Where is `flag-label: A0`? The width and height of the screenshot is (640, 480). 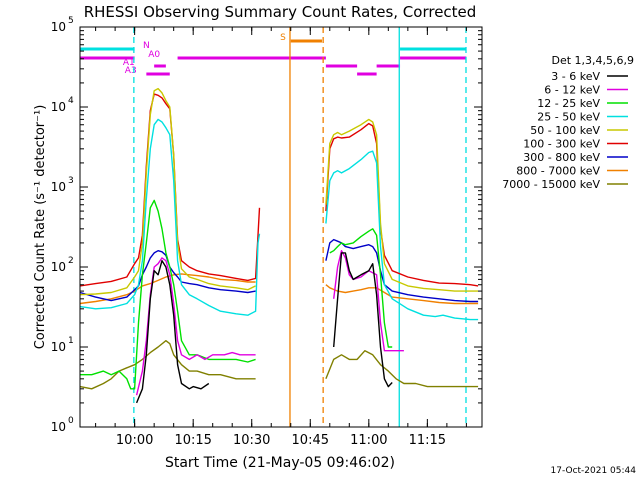 flag-label: A0 is located at coordinates (154, 55).